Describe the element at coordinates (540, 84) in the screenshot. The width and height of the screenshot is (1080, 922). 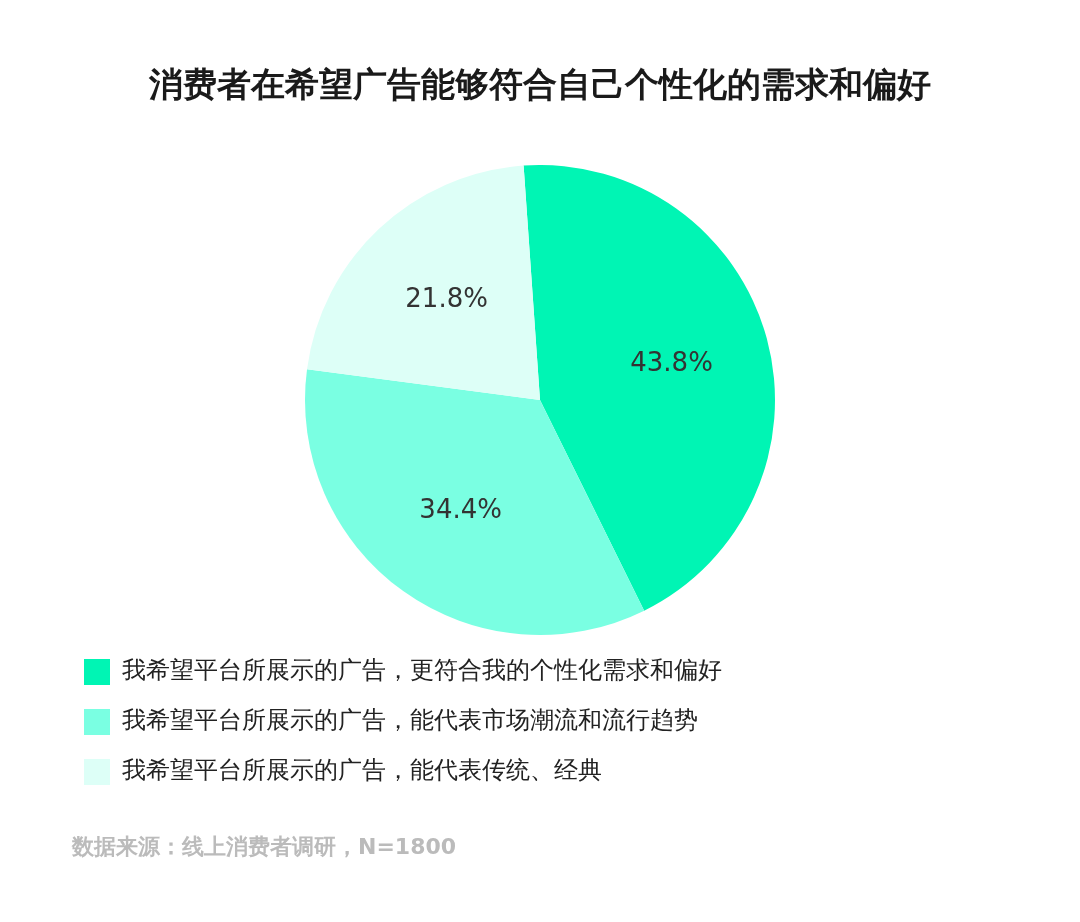
I see `chart-title: 消费者在希望广告能够符合自己个性化的需求和偏好` at that location.